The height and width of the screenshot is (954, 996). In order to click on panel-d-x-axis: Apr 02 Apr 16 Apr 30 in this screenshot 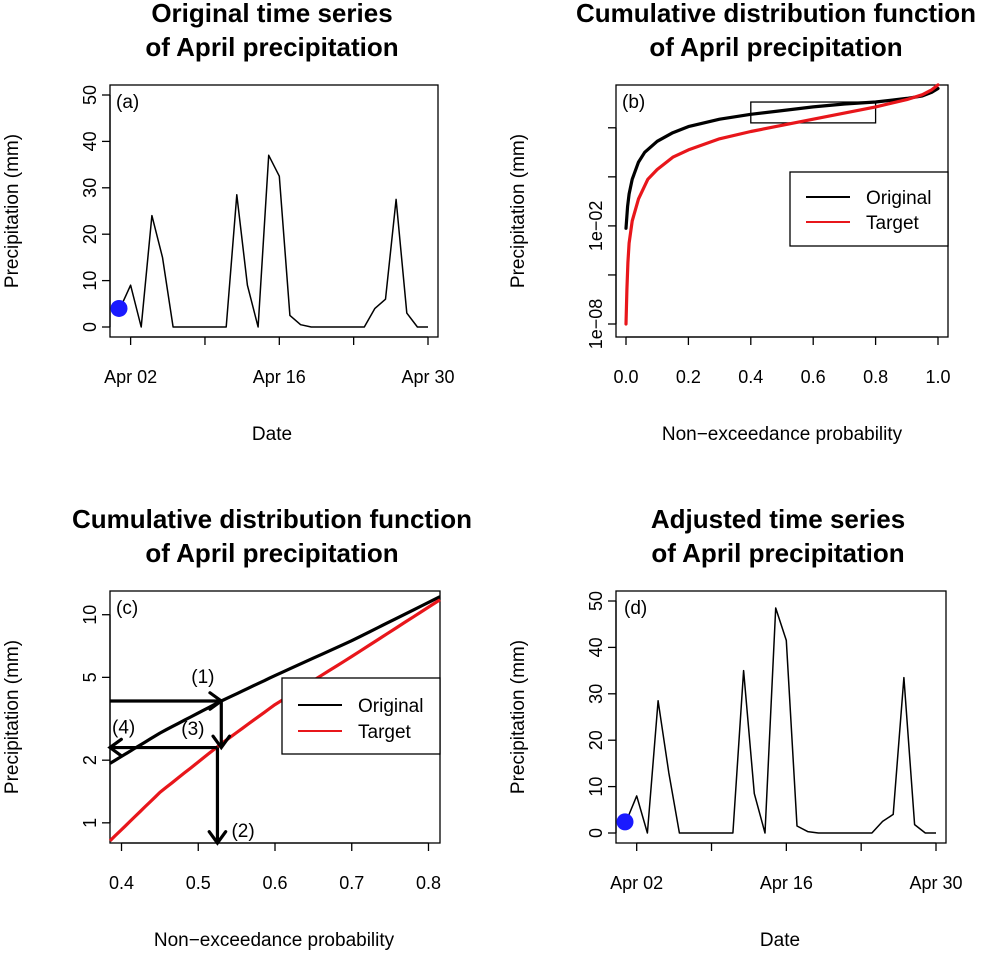, I will do `click(786, 867)`.